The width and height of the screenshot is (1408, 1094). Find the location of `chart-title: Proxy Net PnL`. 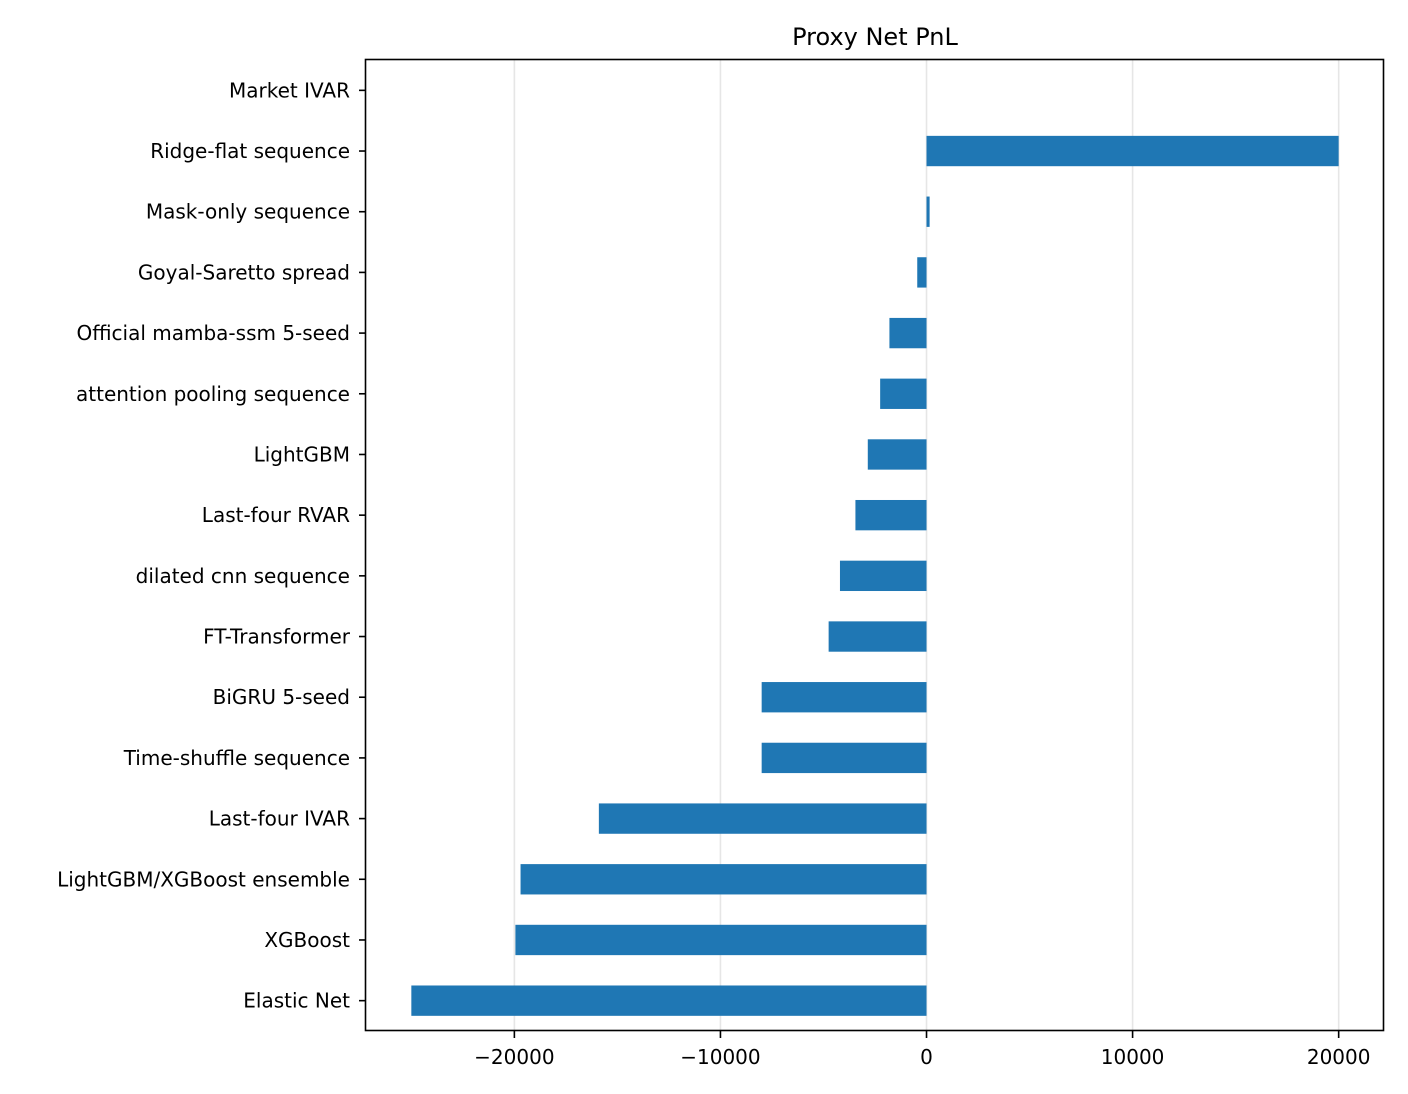

chart-title: Proxy Net PnL is located at coordinates (875, 37).